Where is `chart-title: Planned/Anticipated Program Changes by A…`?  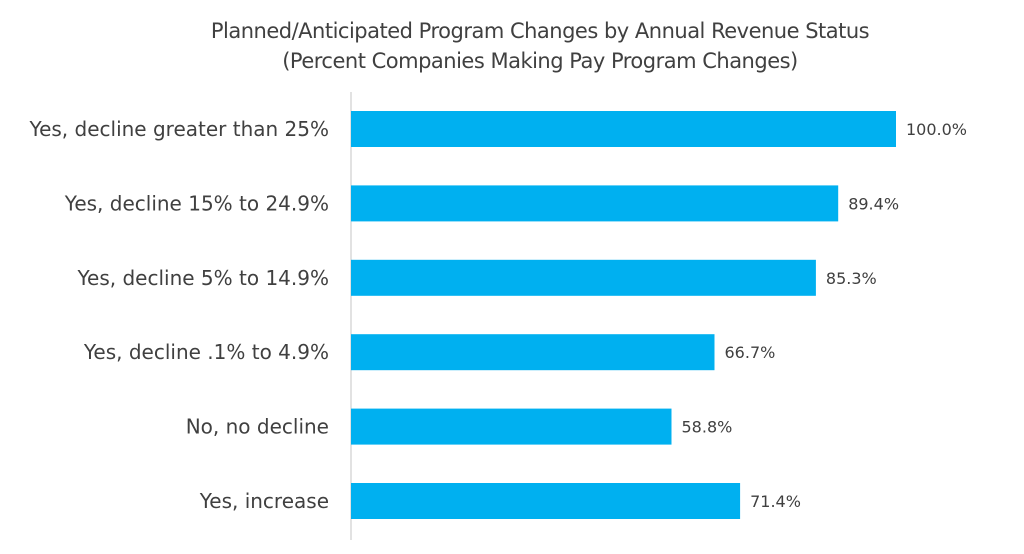 chart-title: Planned/Anticipated Program Changes by A… is located at coordinates (540, 31).